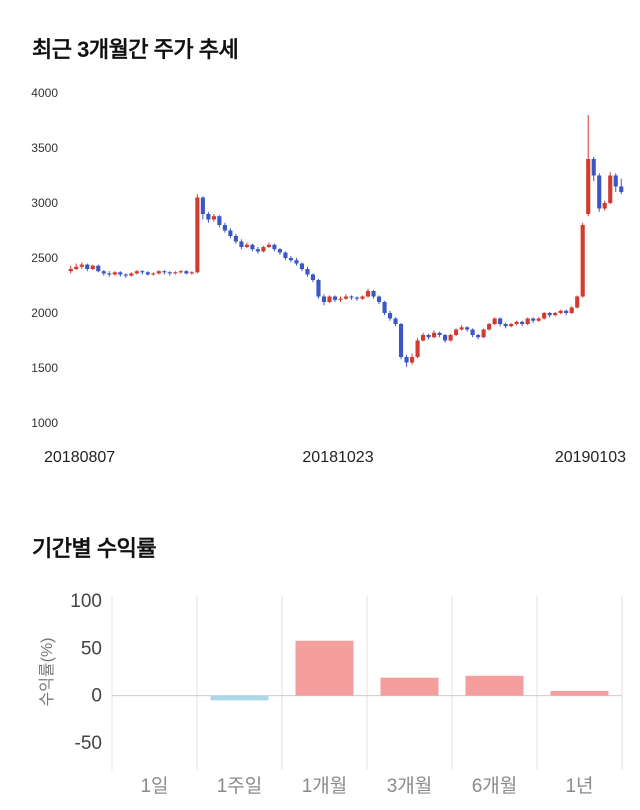 The height and width of the screenshot is (810, 640). What do you see at coordinates (590, 457) in the screenshot?
I see `price-x-date-label: 20190103` at bounding box center [590, 457].